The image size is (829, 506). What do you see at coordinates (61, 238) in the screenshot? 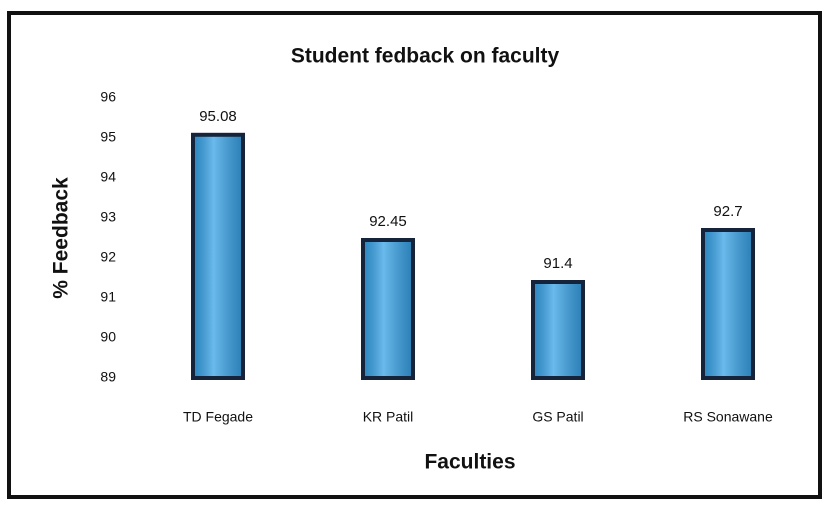
I see `y-axis-title: % Feedback` at bounding box center [61, 238].